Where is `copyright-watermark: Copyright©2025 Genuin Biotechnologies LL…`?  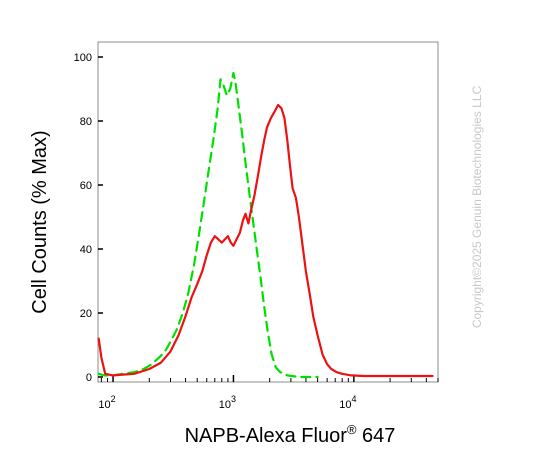 copyright-watermark: Copyright©2025 Genuin Biotechnologies LL… is located at coordinates (477, 207).